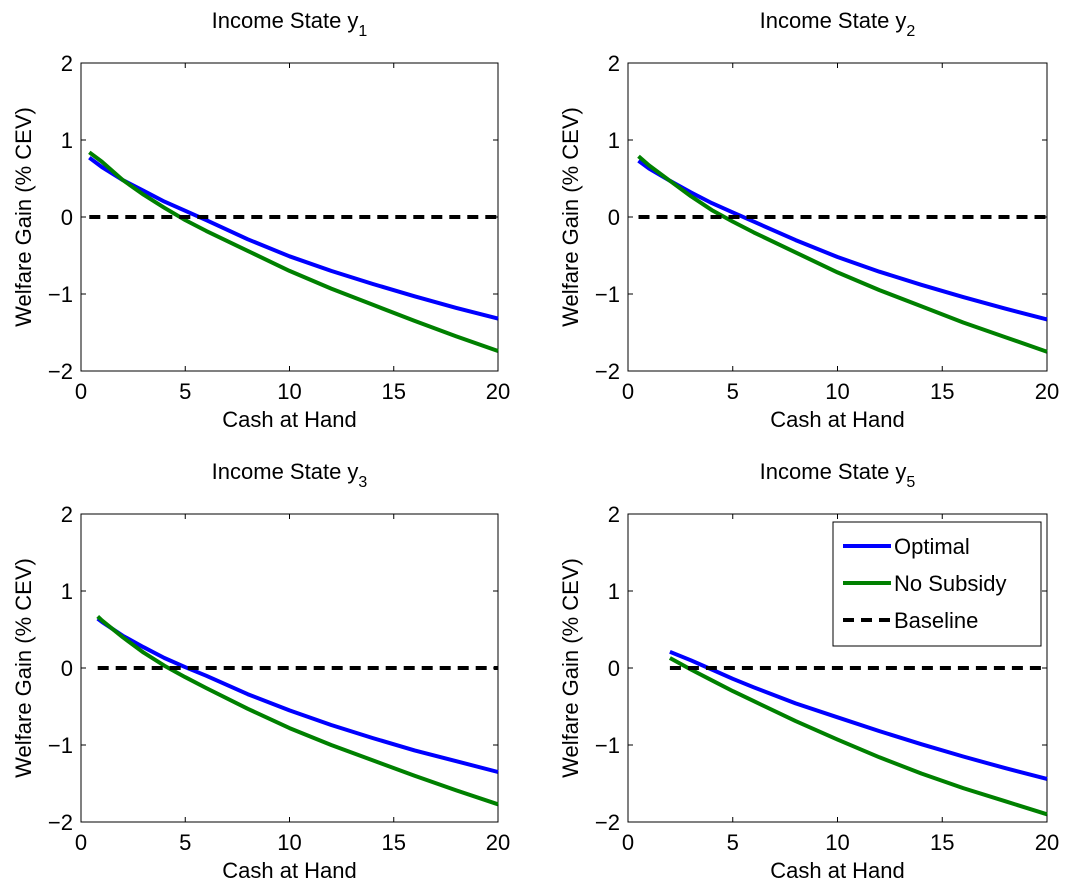  I want to click on chart-title-subscript: 1, so click(362, 31).